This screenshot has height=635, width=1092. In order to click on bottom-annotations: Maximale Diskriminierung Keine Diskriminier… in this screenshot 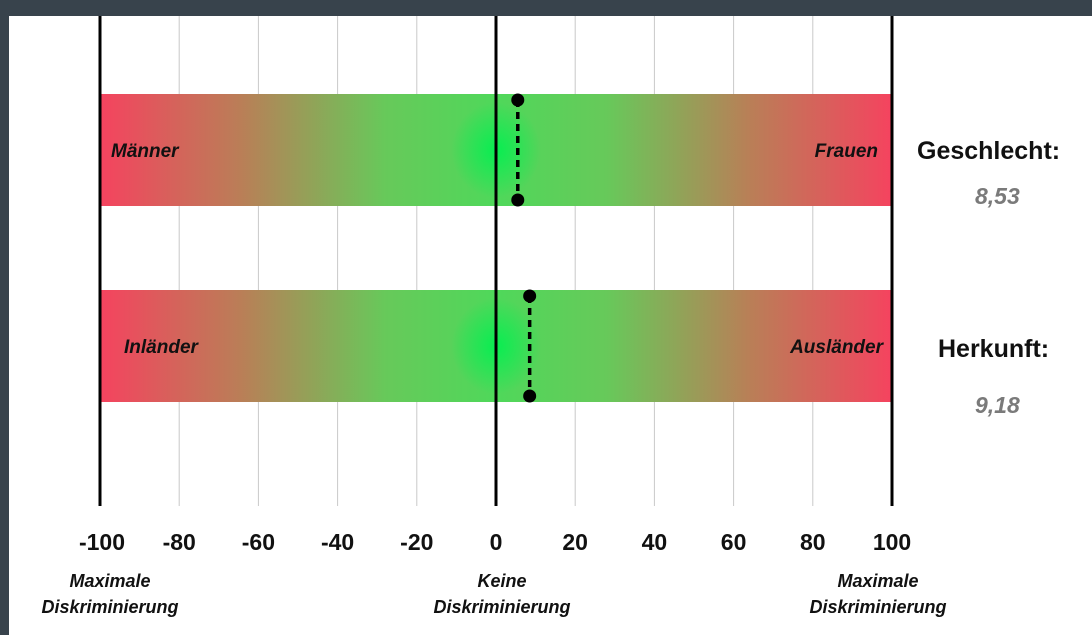, I will do `click(493, 594)`.